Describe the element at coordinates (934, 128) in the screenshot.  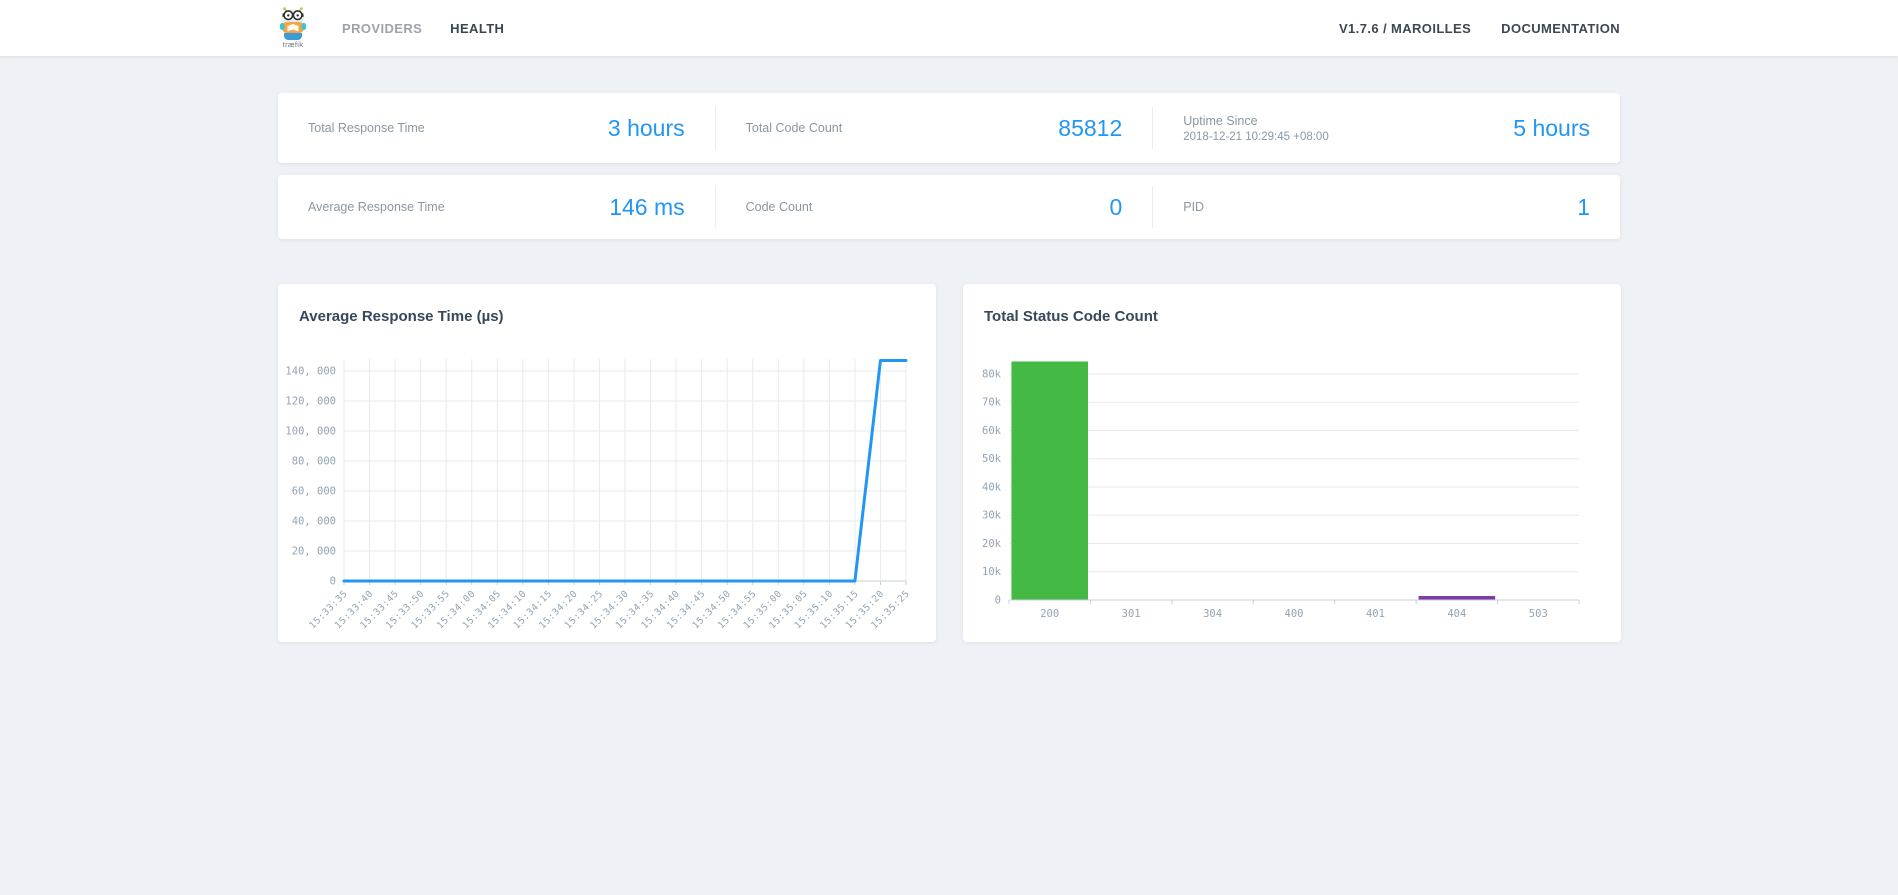
I see `stat-total-code-count: Total Code Count 85812` at that location.